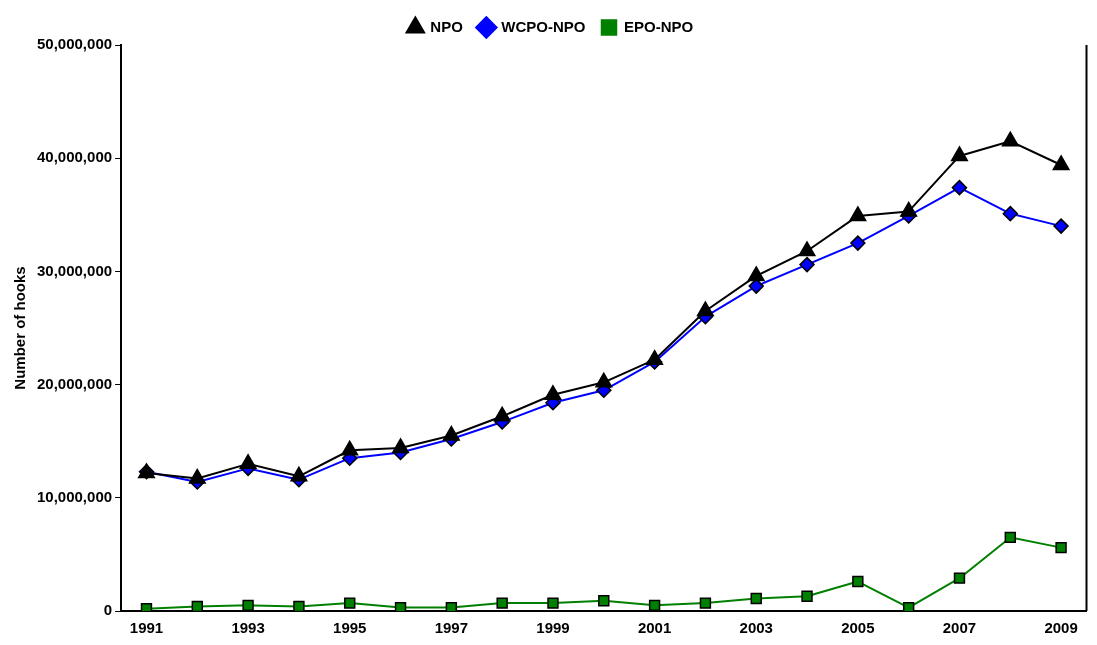 The height and width of the screenshot is (645, 1097). What do you see at coordinates (75, 270) in the screenshot?
I see `y-tick-label: 30,000,000` at bounding box center [75, 270].